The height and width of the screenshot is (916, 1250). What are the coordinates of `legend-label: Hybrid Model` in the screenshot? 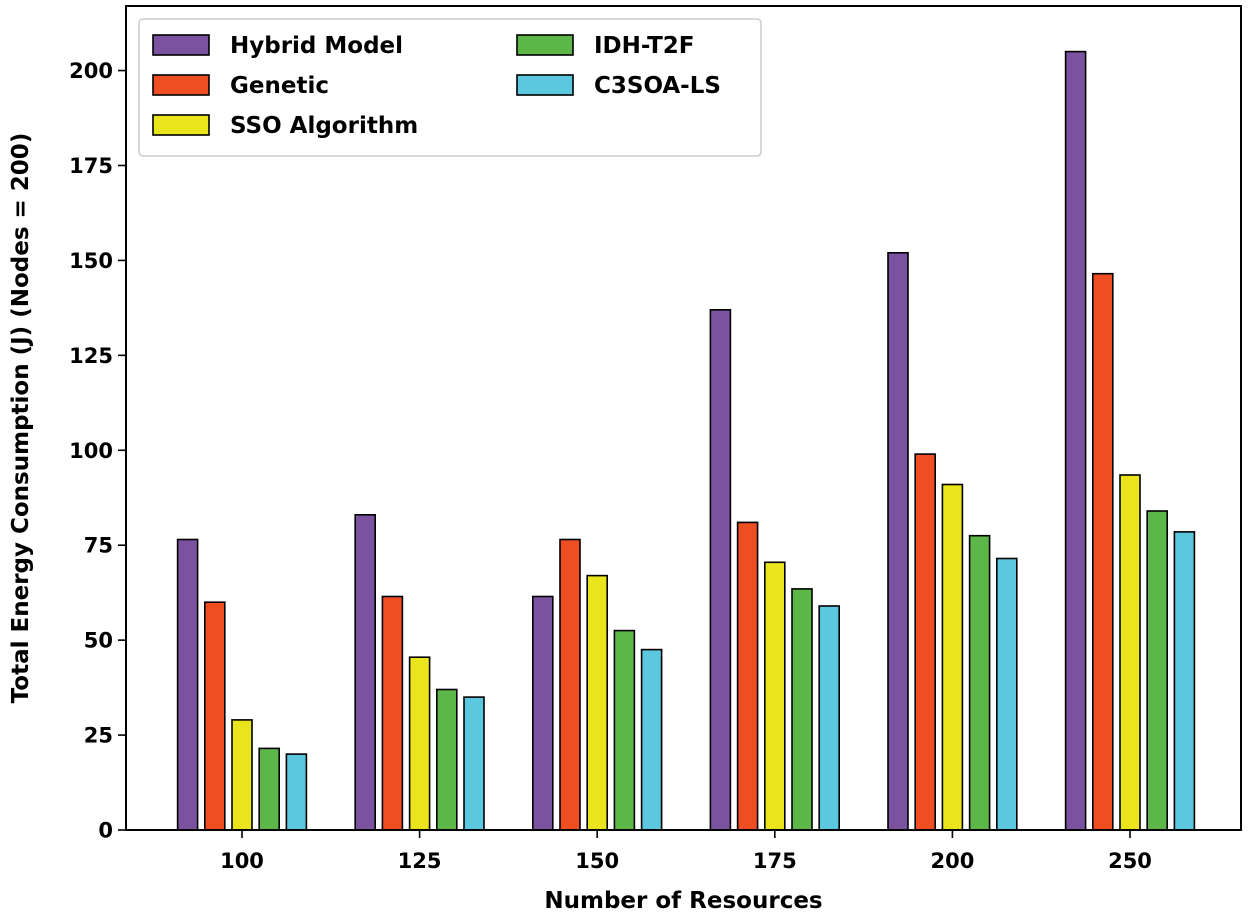 It's located at (316, 46).